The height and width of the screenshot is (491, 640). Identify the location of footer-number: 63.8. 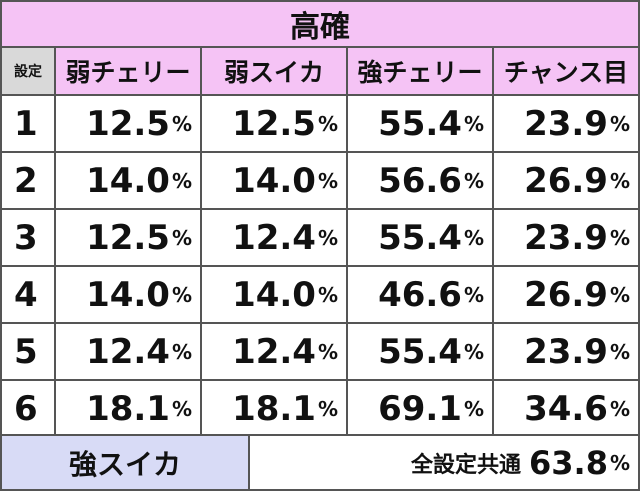
(568, 462).